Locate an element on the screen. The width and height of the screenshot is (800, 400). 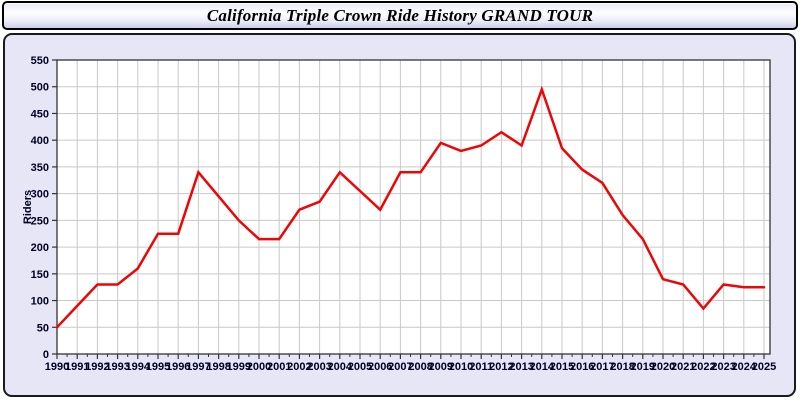
svg-text: 150 is located at coordinates (40, 275).